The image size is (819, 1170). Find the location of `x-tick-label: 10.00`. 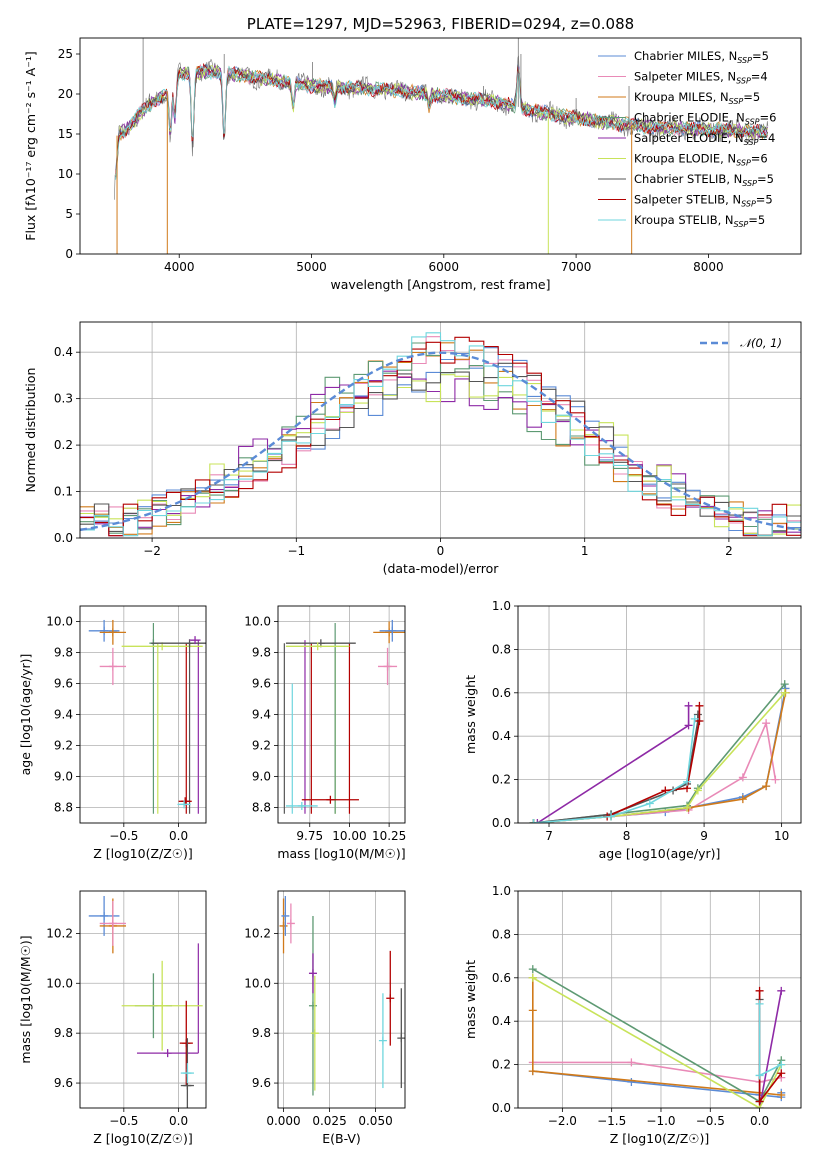

x-tick-label: 10.00 is located at coordinates (349, 836).